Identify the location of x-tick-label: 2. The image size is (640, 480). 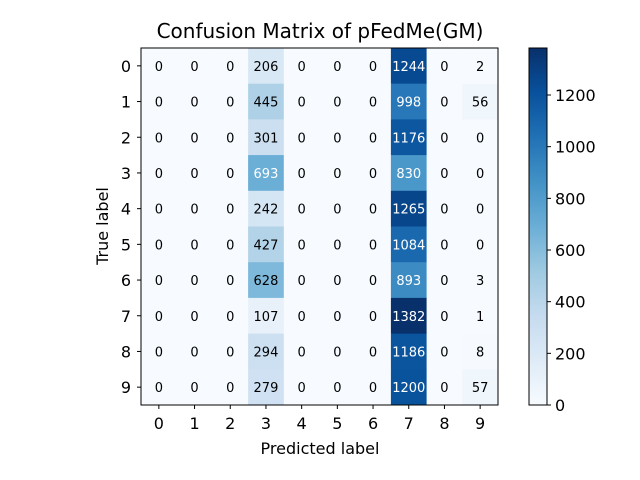
(230, 423).